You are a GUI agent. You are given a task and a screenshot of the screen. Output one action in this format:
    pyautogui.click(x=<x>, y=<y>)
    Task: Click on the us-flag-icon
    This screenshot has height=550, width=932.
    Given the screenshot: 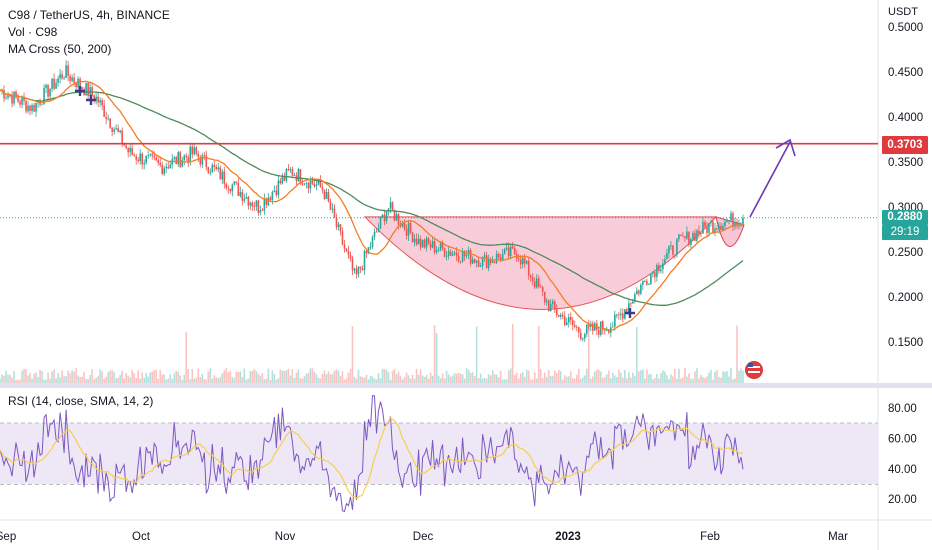 What is the action you would take?
    pyautogui.click(x=754, y=370)
    